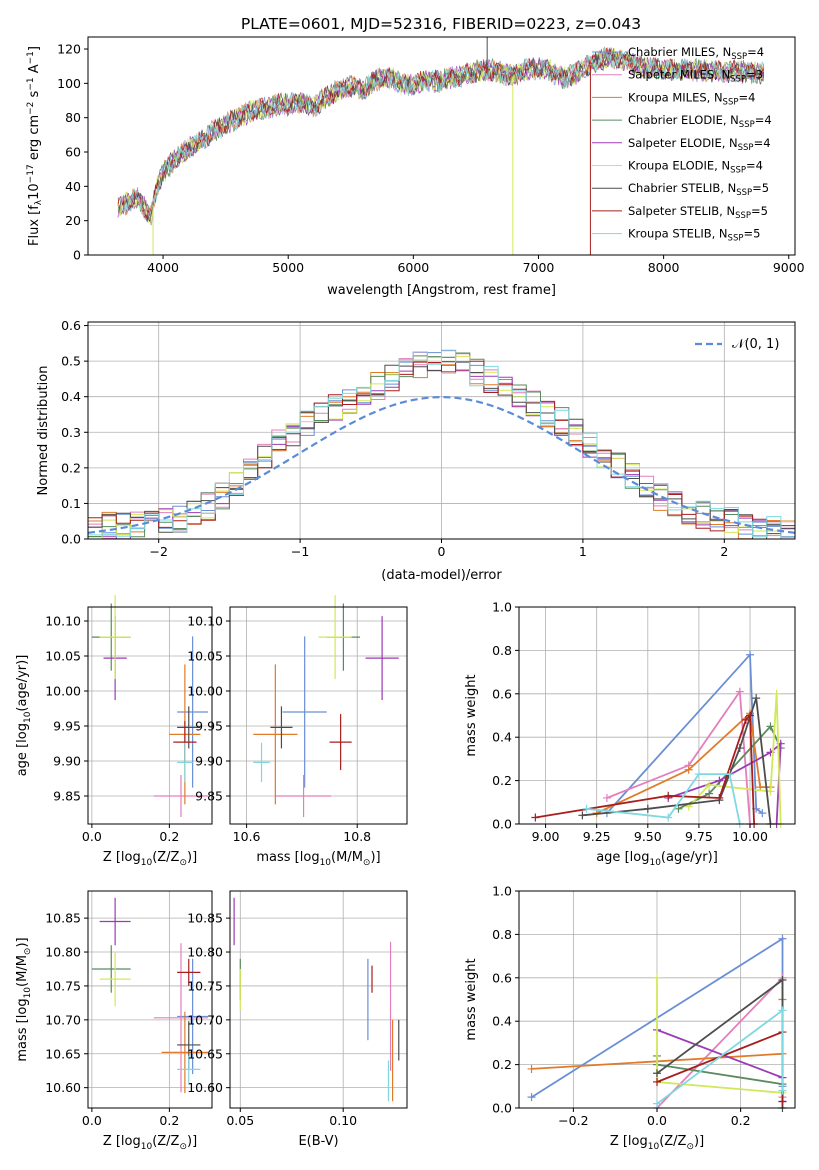  Describe the element at coordinates (695, 76) in the screenshot. I see `legend-label: Salpeter MILES, NSSP=3` at that location.